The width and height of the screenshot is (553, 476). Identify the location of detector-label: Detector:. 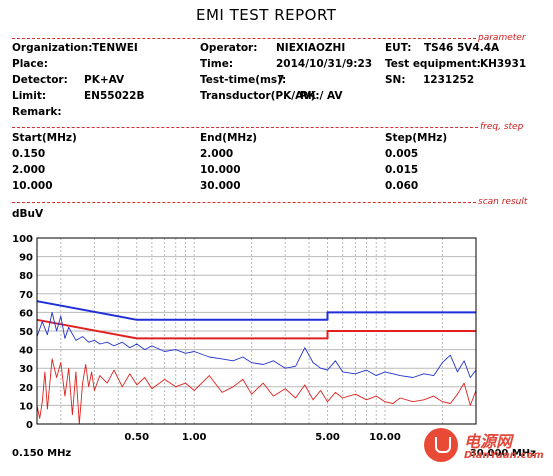
(40, 80).